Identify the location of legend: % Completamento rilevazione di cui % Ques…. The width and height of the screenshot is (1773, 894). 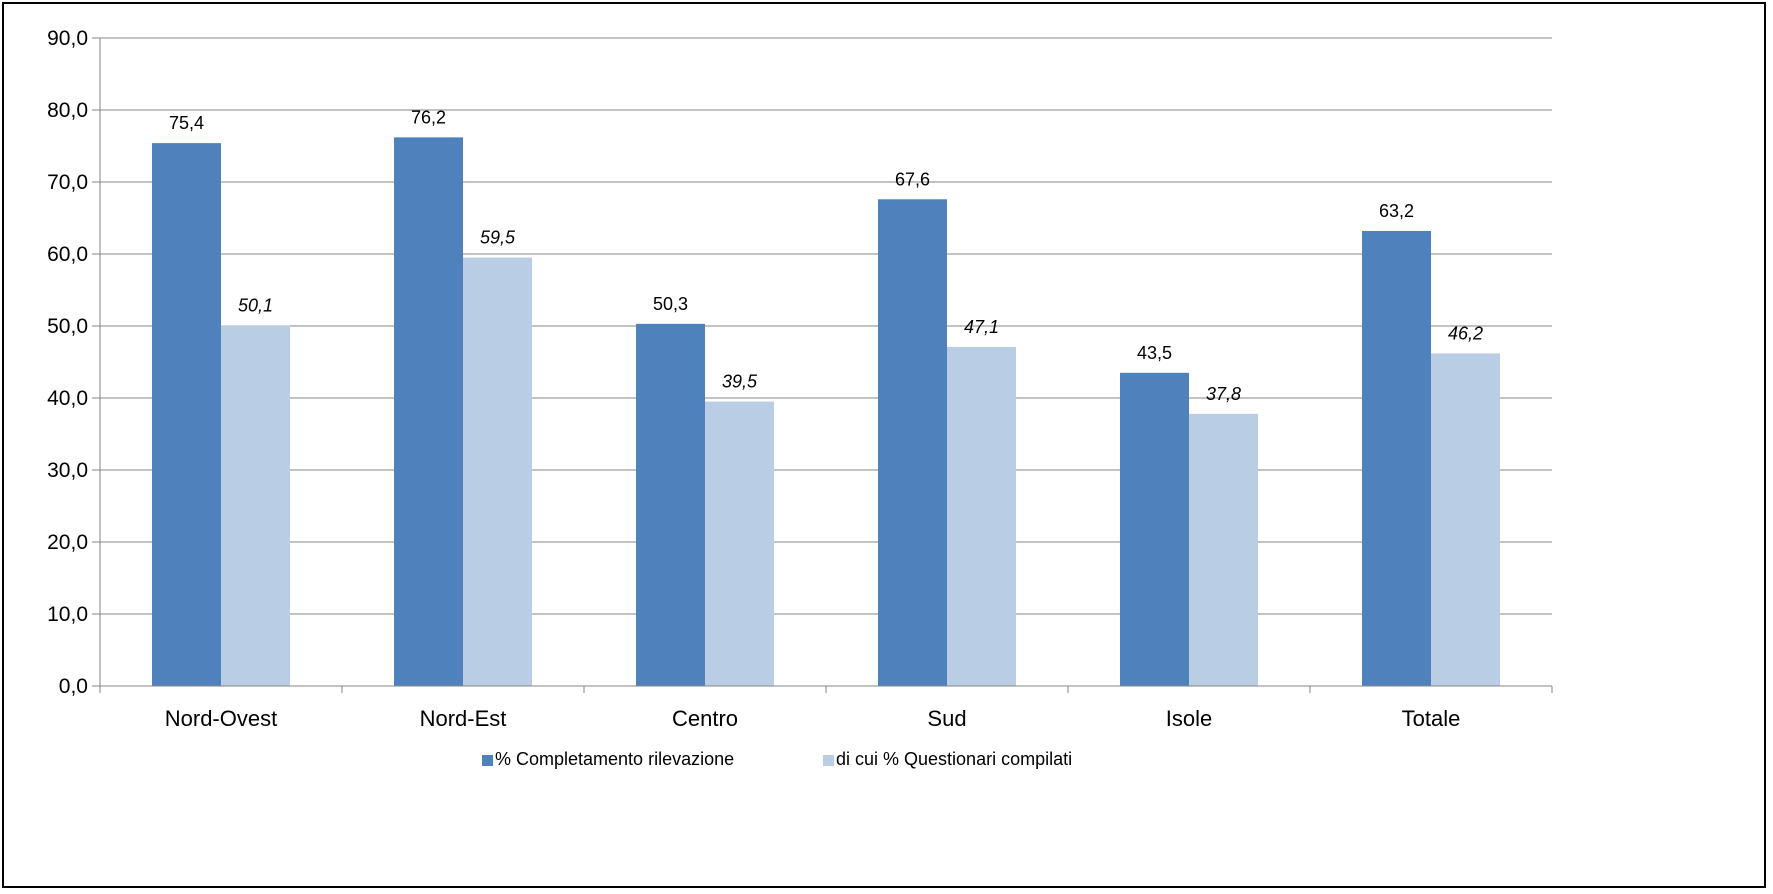
(777, 759).